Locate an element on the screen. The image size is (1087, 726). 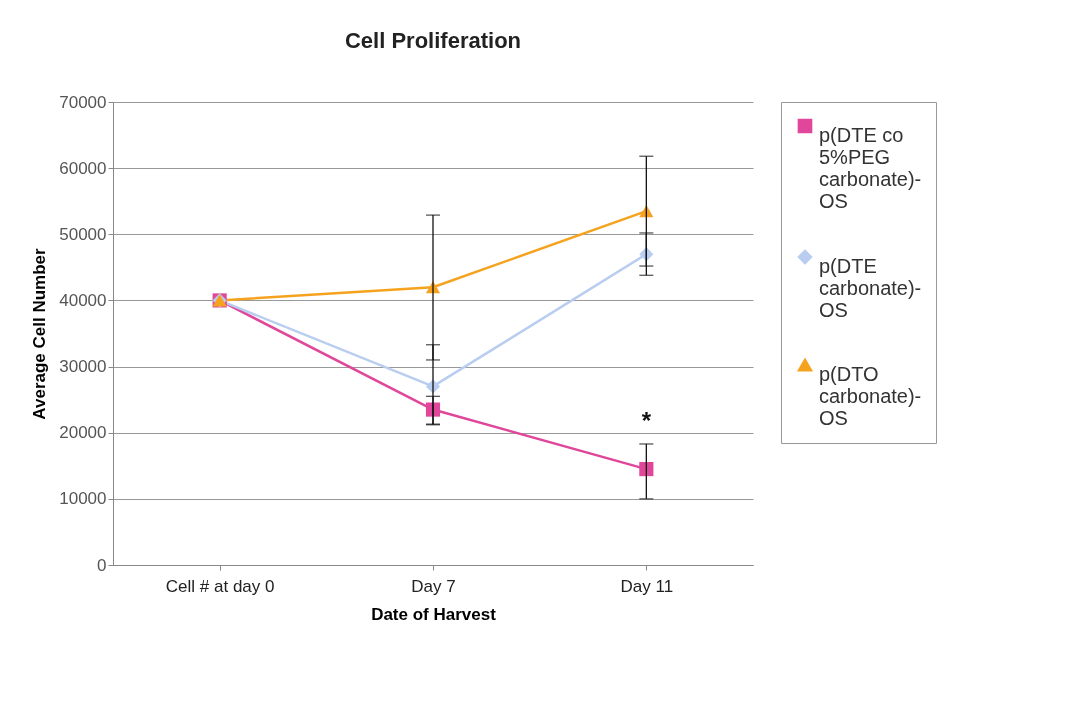
y-tick-label: 40000 is located at coordinates (83, 300).